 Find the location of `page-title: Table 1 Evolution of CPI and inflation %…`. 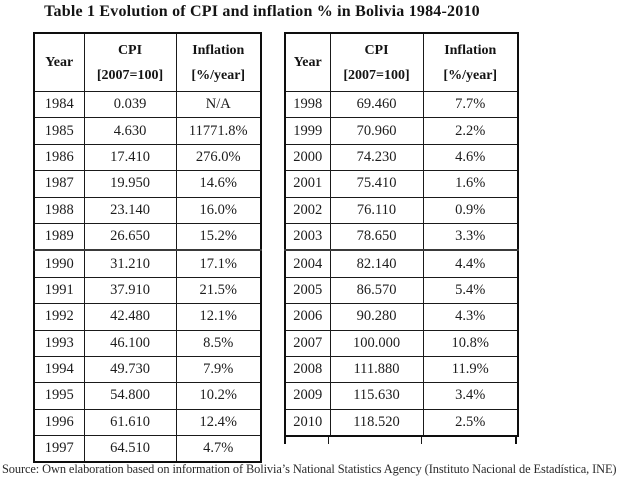

page-title: Table 1 Evolution of CPI and inflation %… is located at coordinates (262, 11).